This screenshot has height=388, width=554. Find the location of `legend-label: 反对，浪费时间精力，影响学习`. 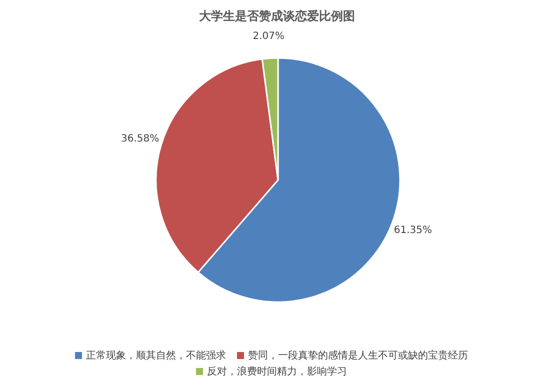

legend-label: 反对，浪费时间精力，影响学习 is located at coordinates (277, 372).